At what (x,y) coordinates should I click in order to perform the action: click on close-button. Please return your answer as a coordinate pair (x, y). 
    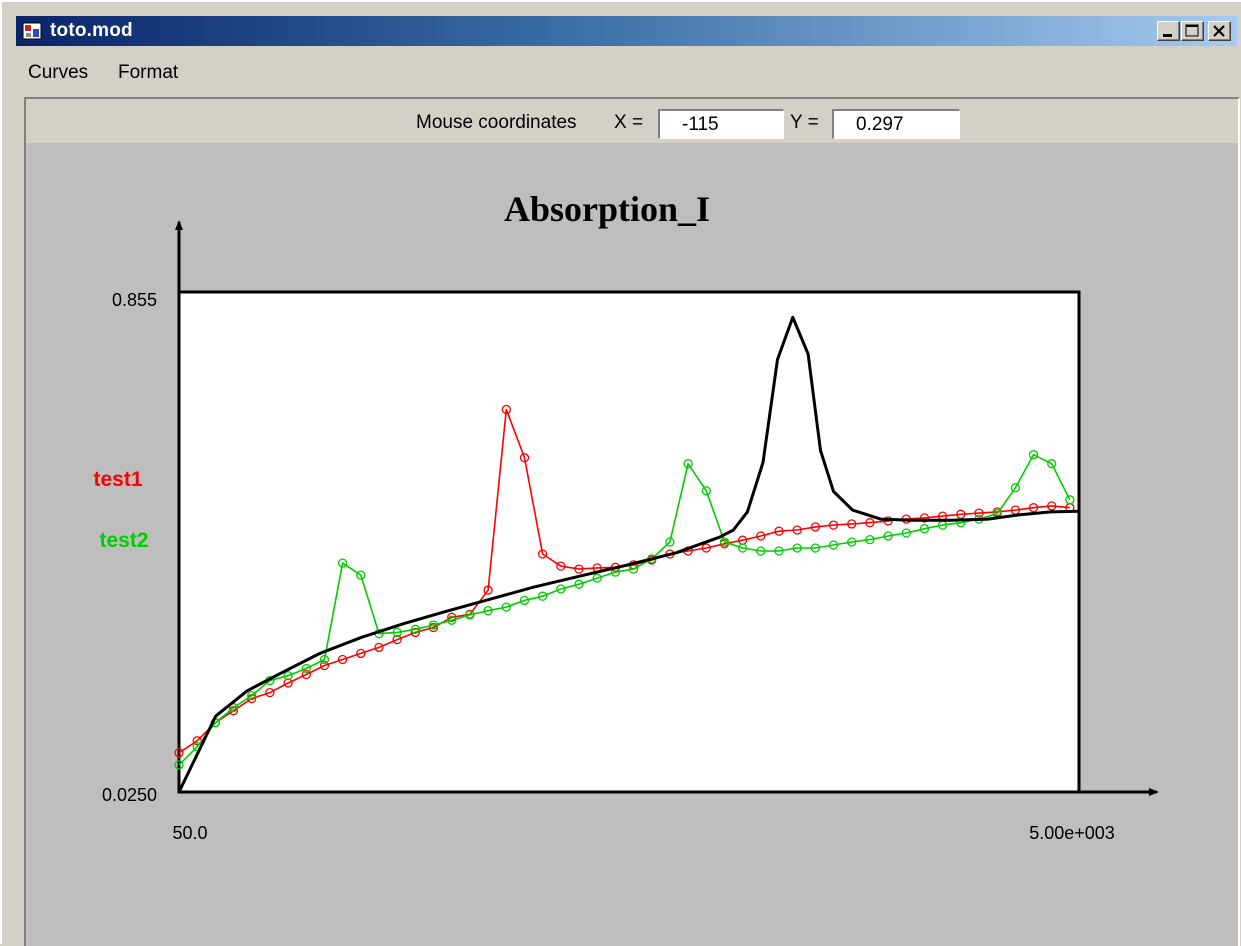
    Looking at the image, I should click on (1219, 31).